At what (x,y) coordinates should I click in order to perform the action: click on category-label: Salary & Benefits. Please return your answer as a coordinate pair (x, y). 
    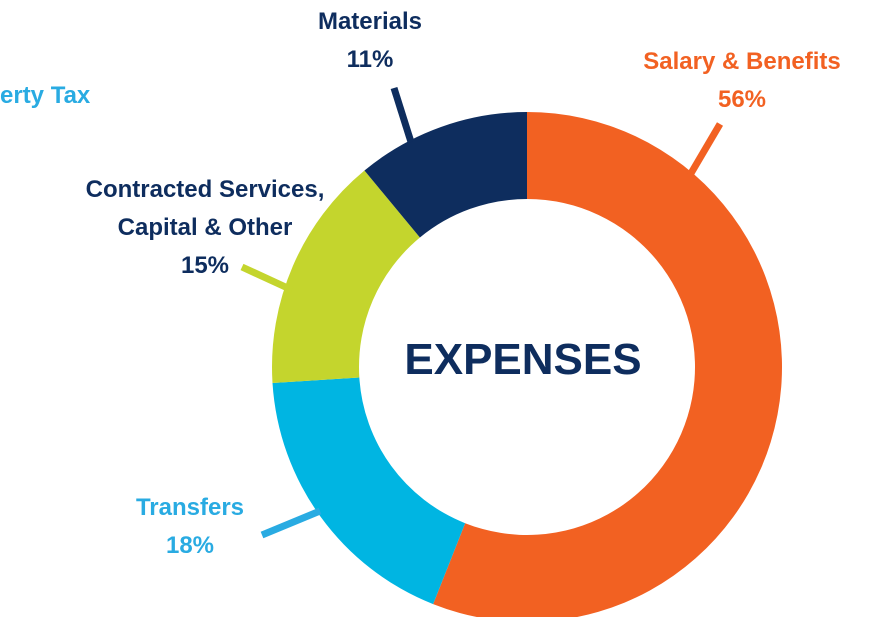
    Looking at the image, I should click on (742, 61).